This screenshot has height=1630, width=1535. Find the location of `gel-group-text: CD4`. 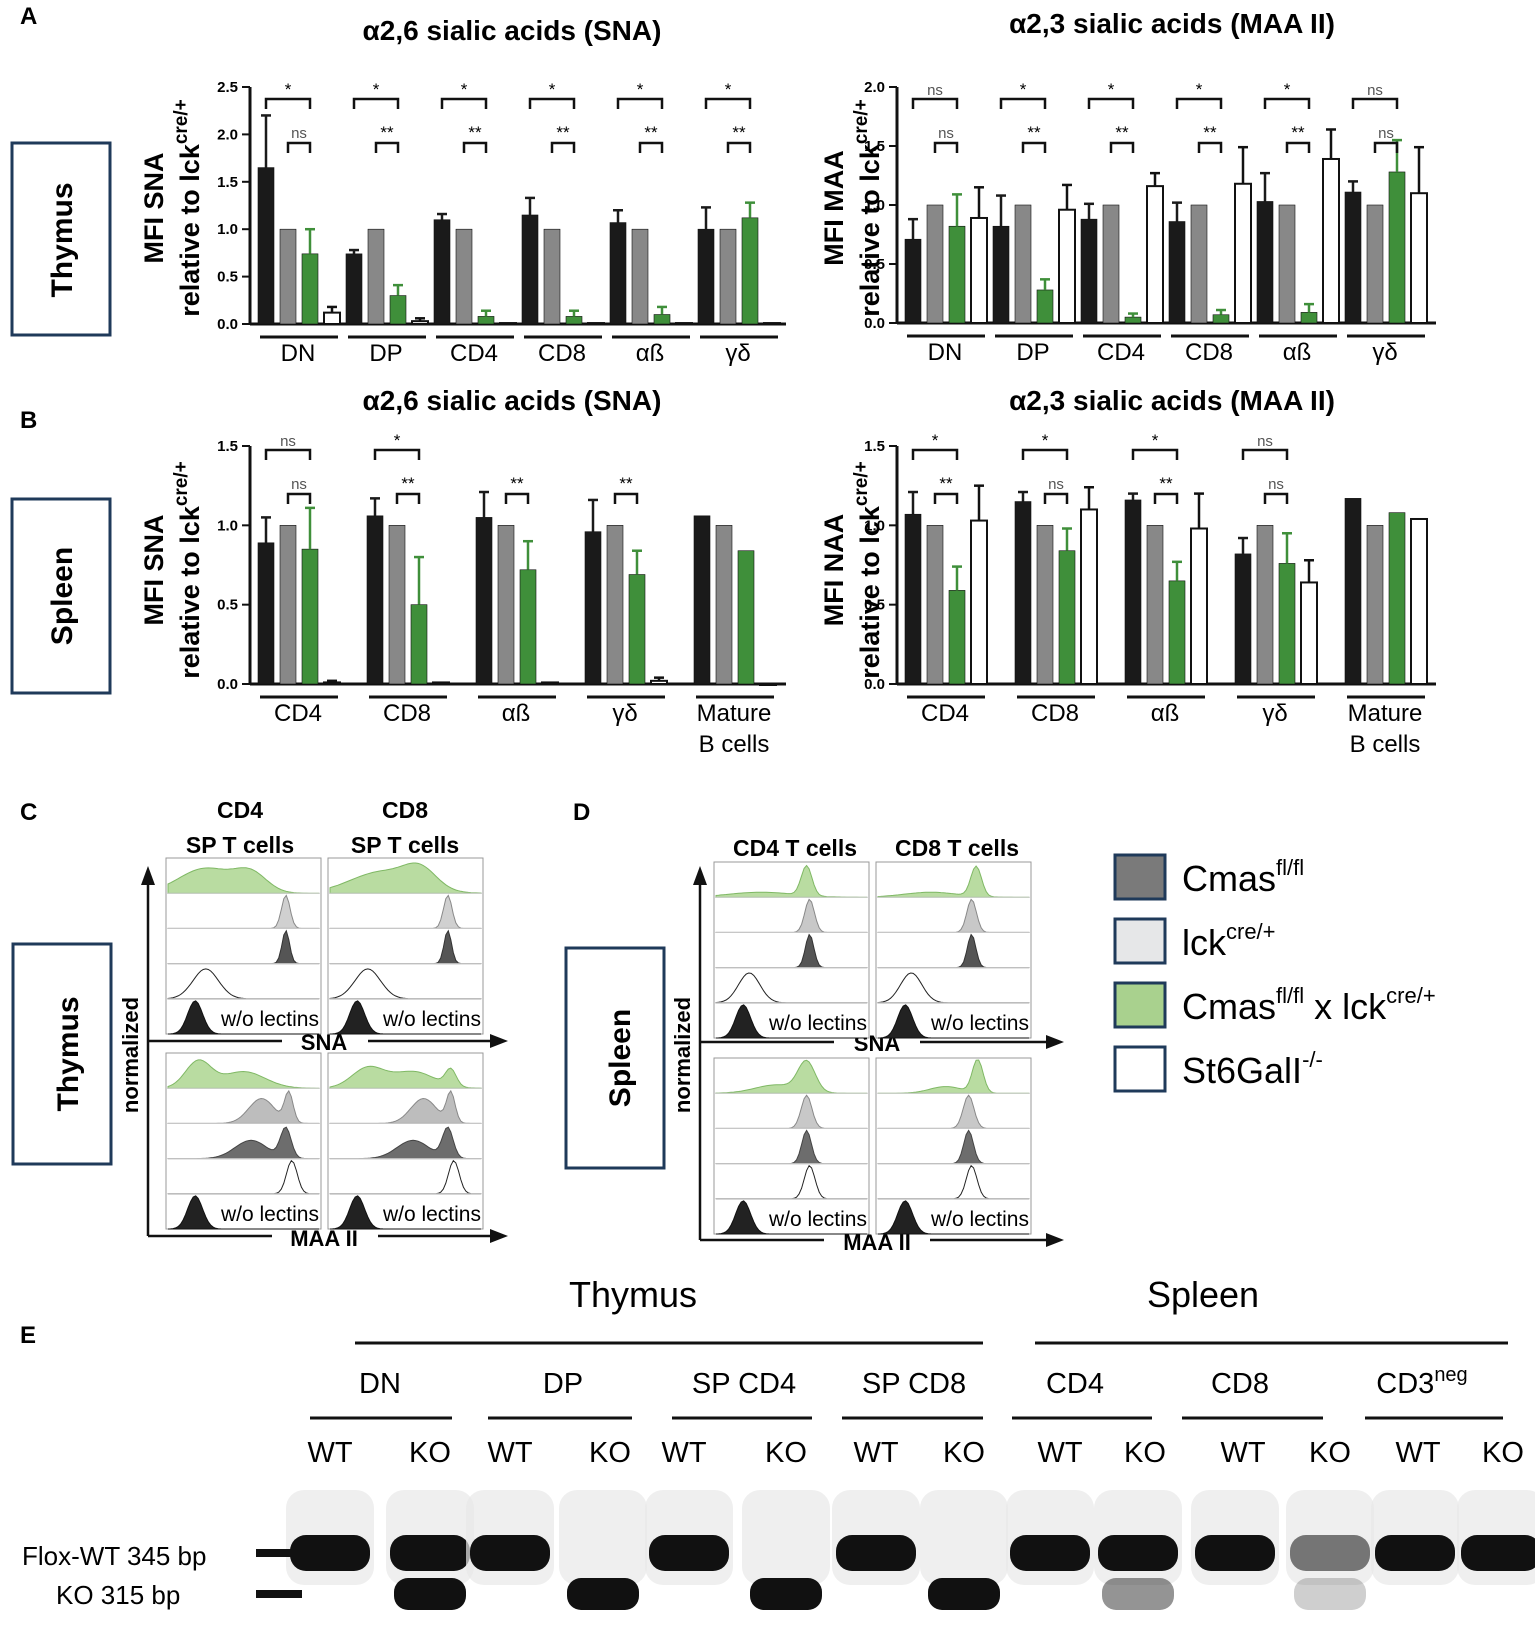

gel-group-text: CD4 is located at coordinates (1075, 1384).